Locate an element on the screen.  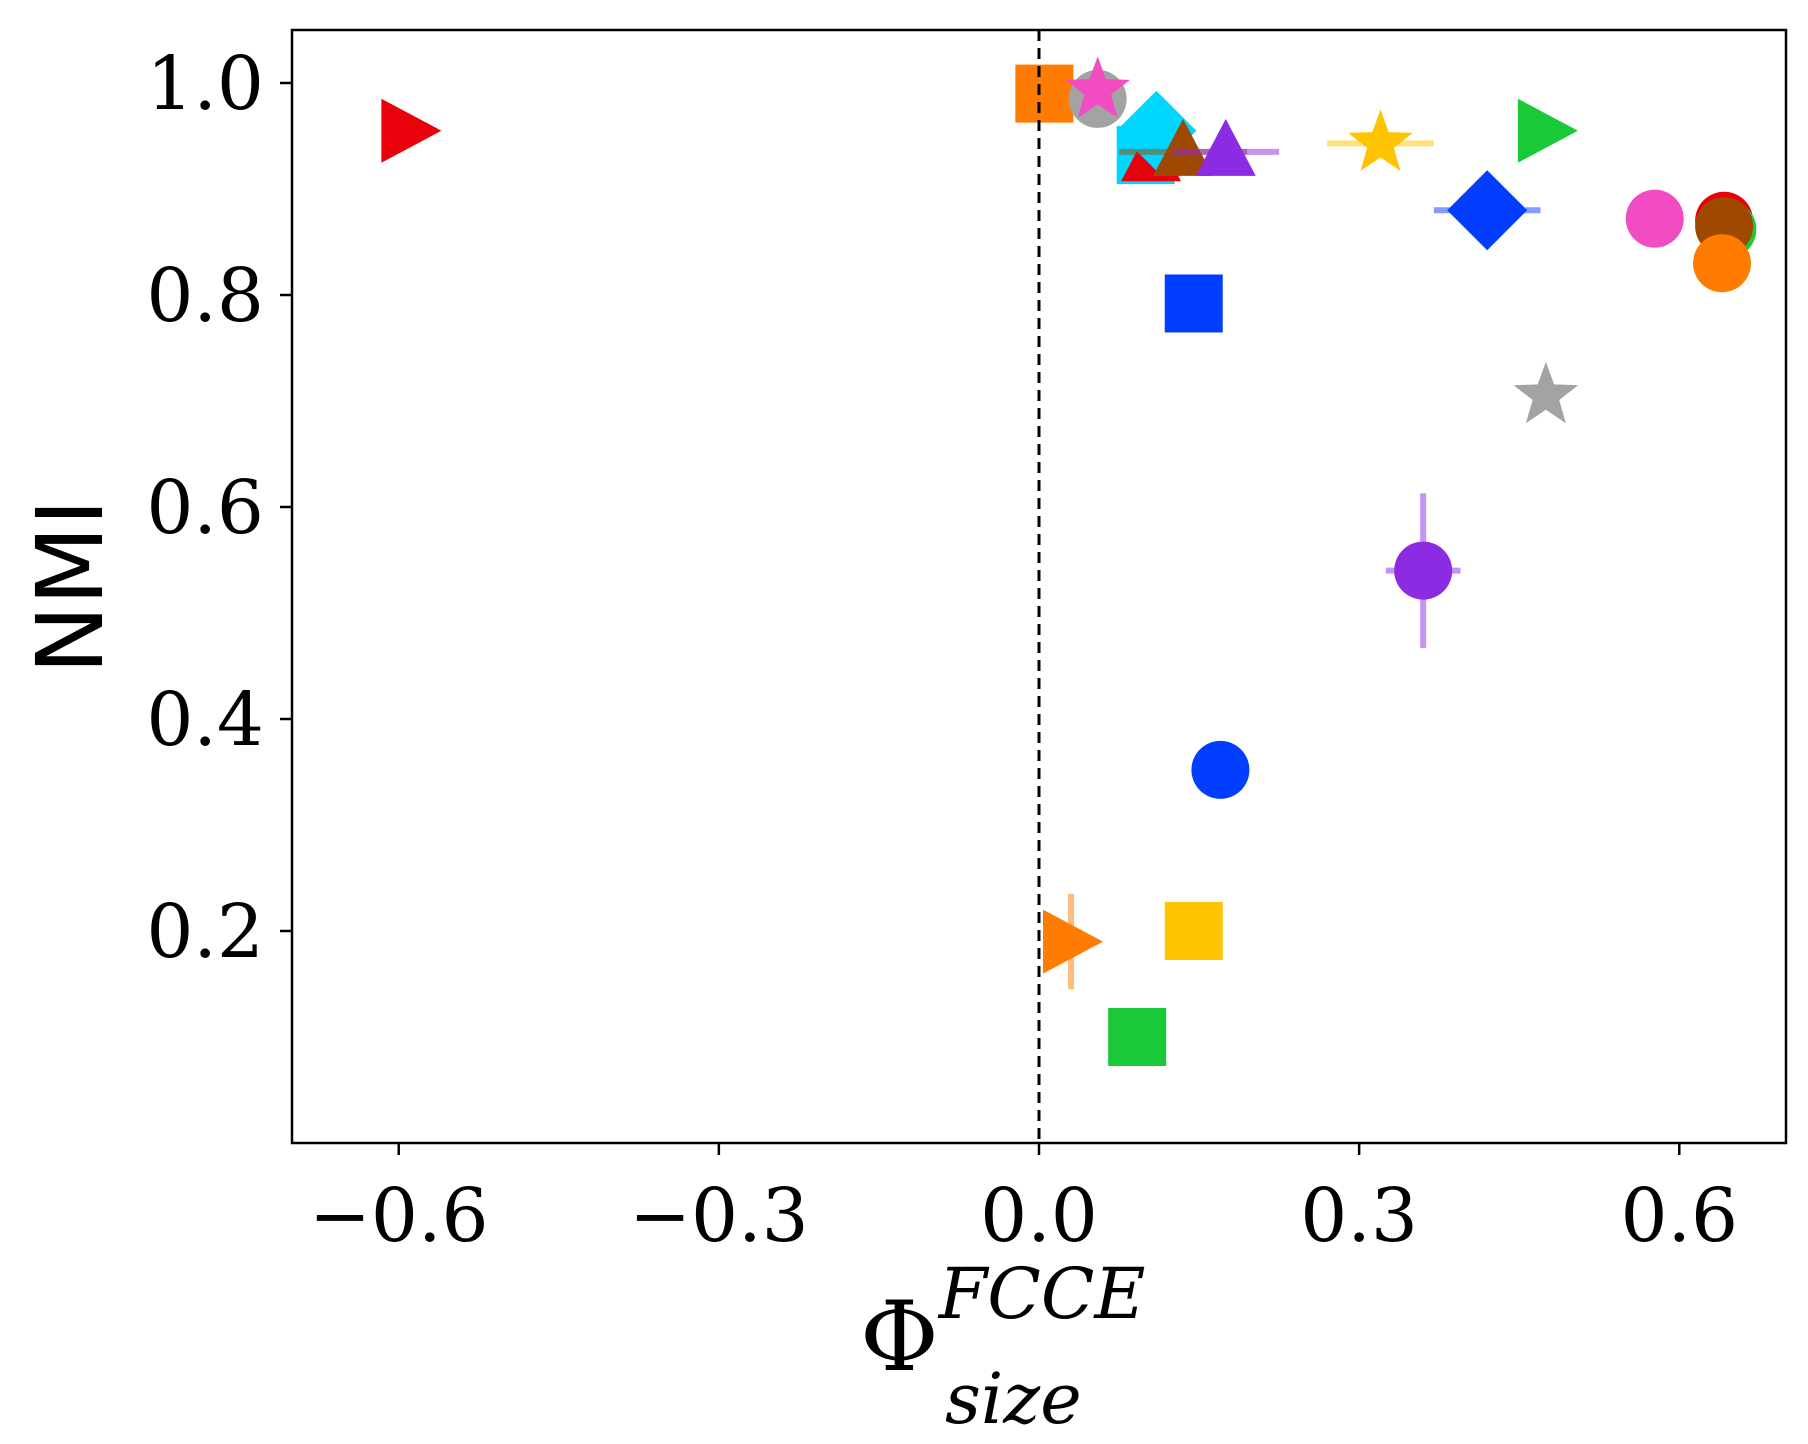
marker-diamond is located at coordinates (1487, 210).